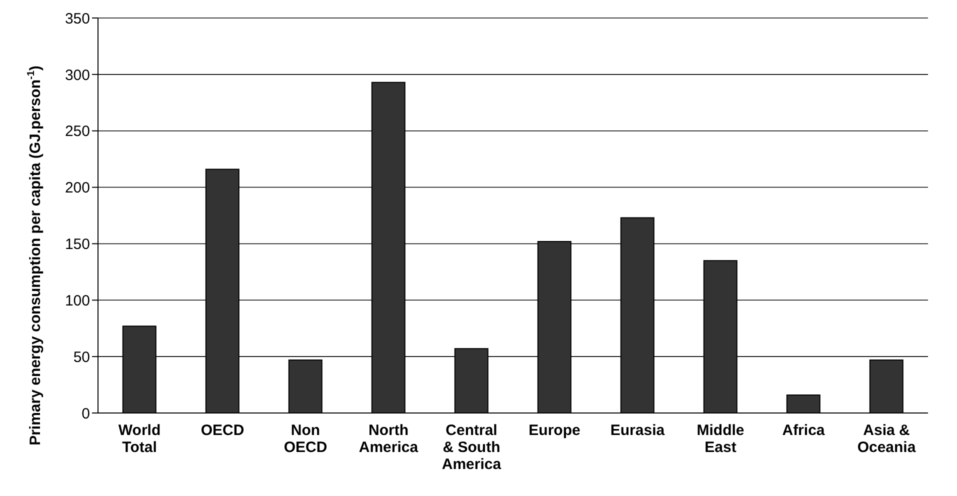  Describe the element at coordinates (86, 413) in the screenshot. I see `y-tick-label: 0` at that location.